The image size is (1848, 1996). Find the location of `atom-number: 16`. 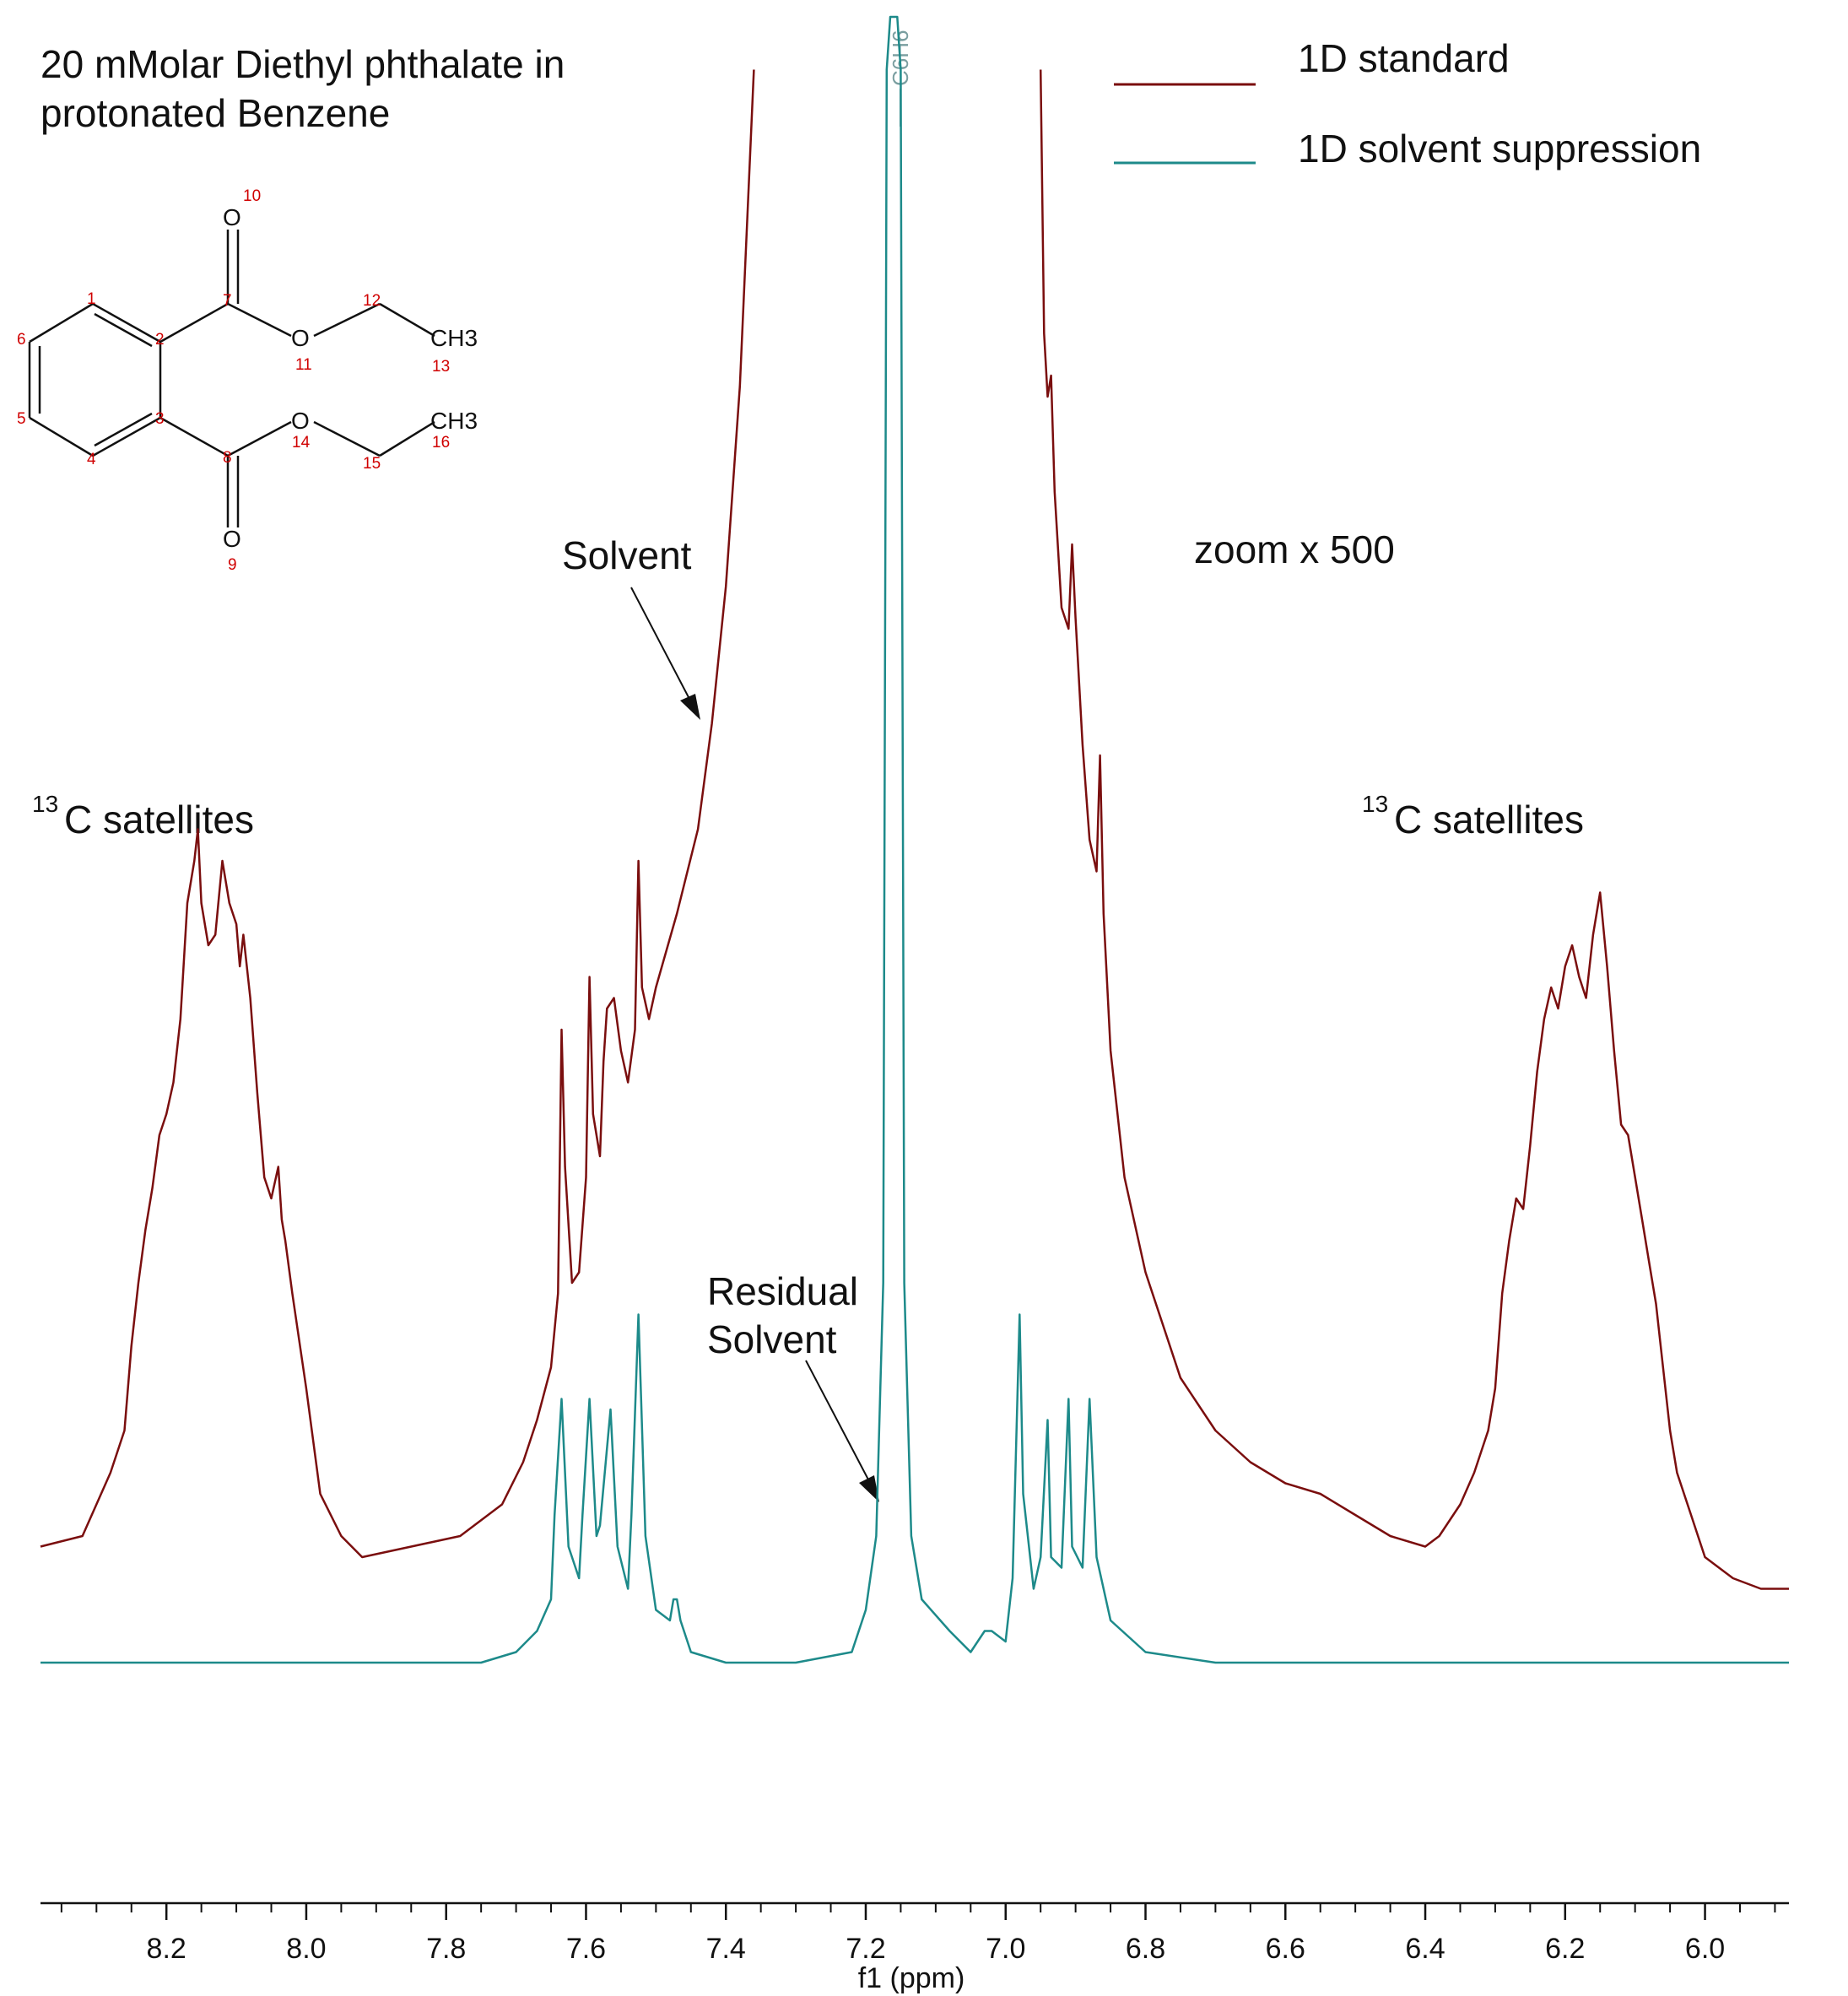

atom-number: 16 is located at coordinates (441, 443).